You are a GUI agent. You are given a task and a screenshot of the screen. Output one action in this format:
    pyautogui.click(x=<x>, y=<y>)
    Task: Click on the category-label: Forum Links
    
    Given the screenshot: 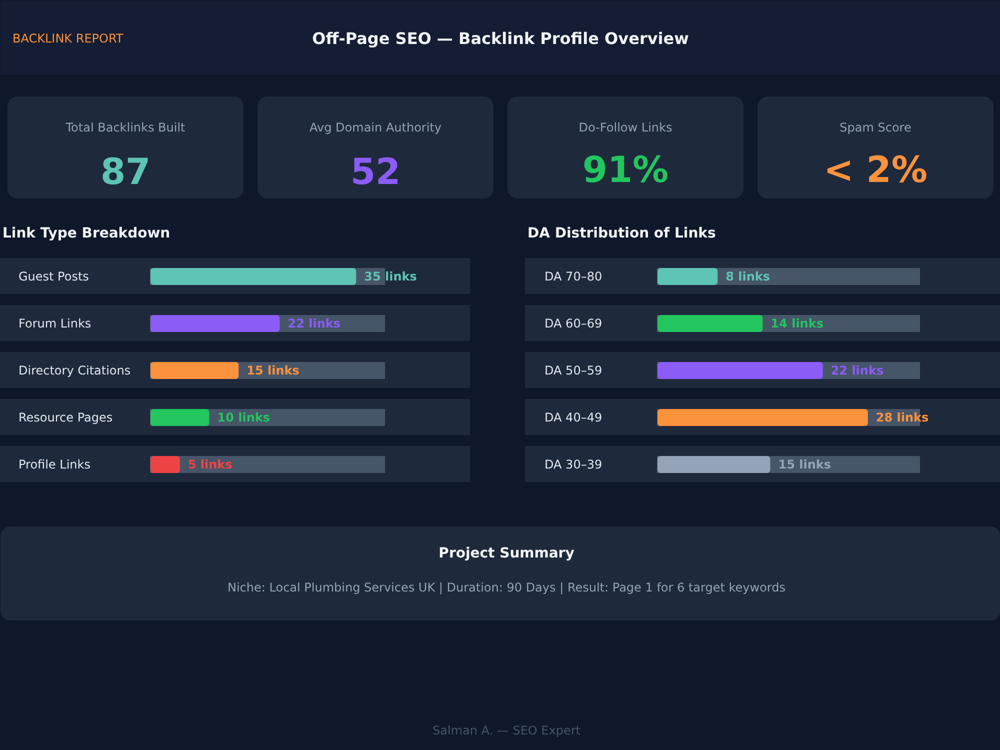 What is the action you would take?
    pyautogui.click(x=55, y=323)
    